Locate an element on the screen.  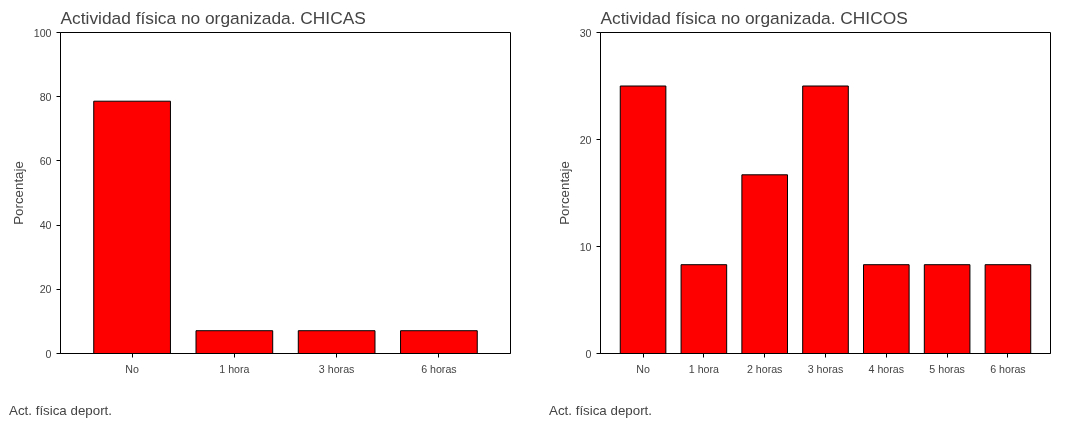
y-tick-label: 30 is located at coordinates (585, 32).